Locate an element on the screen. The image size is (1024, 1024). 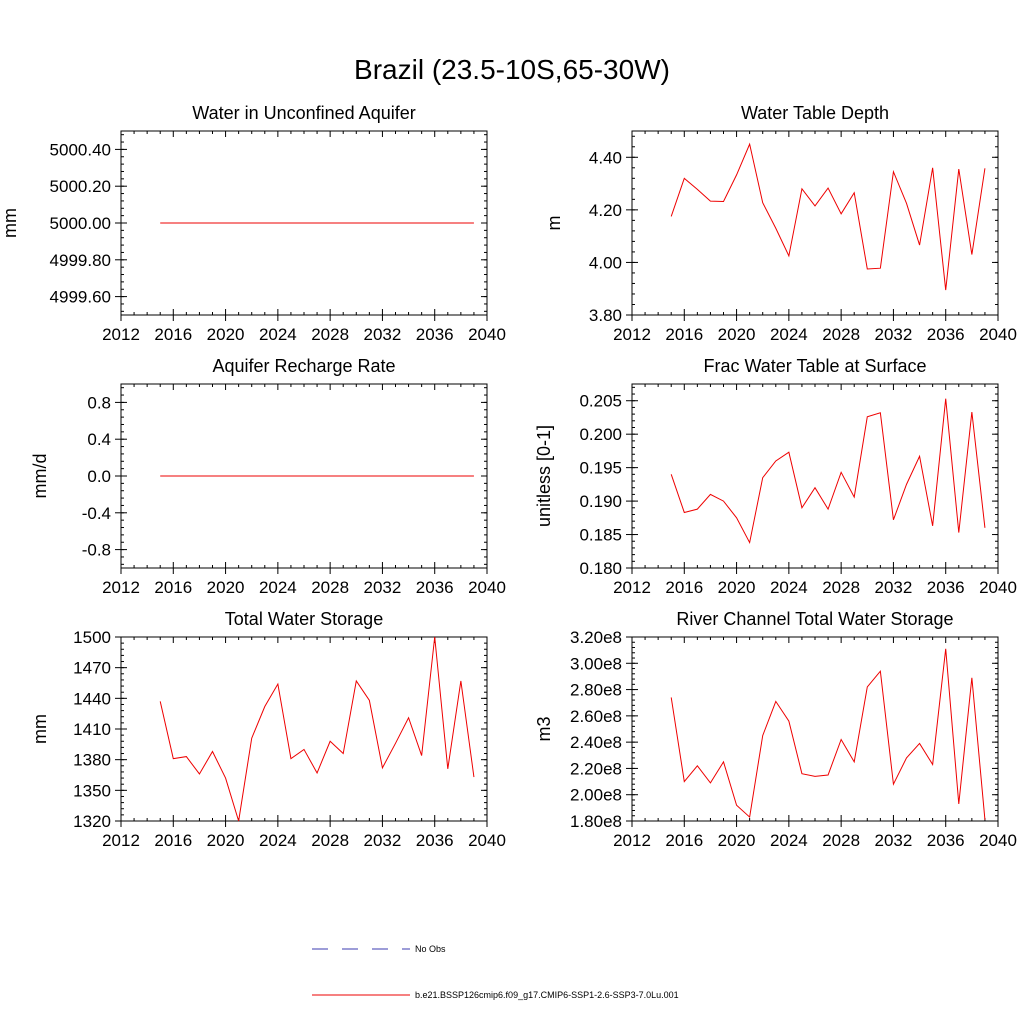
y-tick-label: 0.200 is located at coordinates (600, 434).